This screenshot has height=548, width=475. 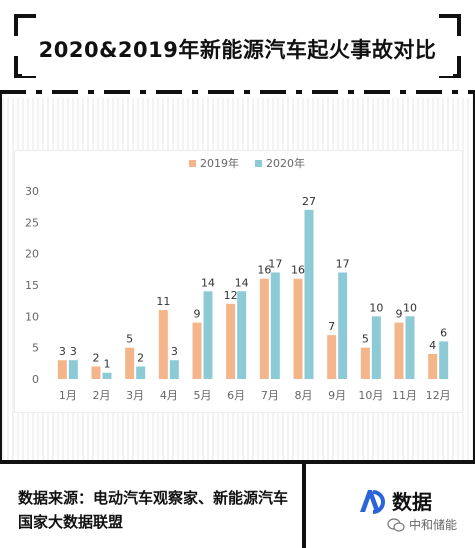 What do you see at coordinates (153, 510) in the screenshot?
I see `source-note: 数据来源：电动汽车观察家、新能源汽车国家大数据联盟` at bounding box center [153, 510].